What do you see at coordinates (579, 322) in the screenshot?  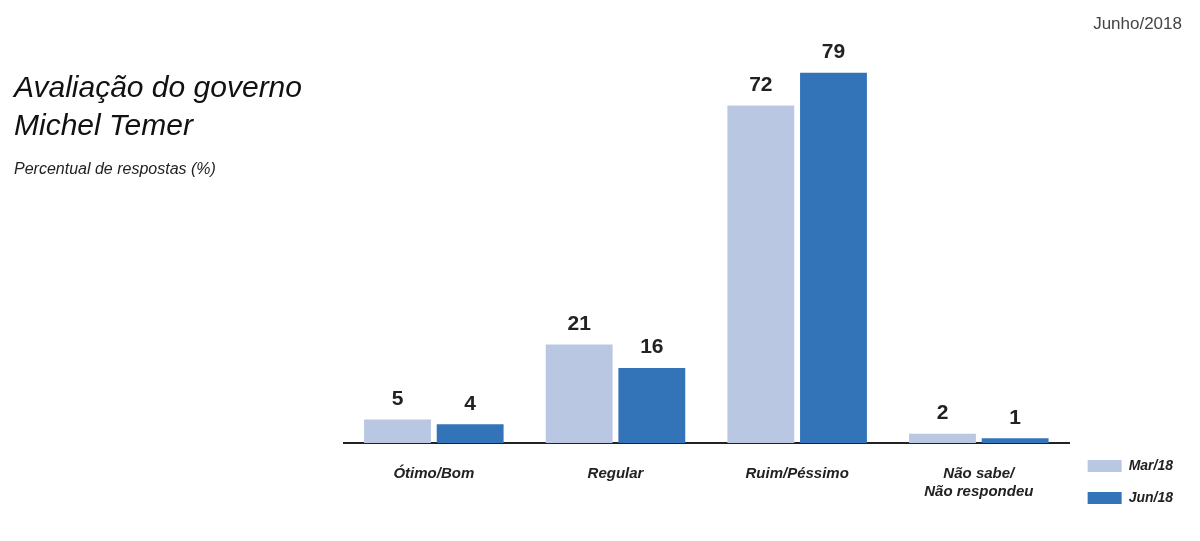 I see `data-label: 21` at bounding box center [579, 322].